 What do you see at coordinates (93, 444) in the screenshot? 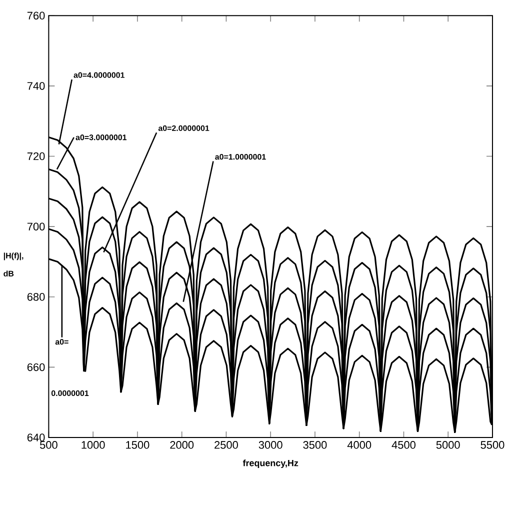
I see `x-tick-label: 1000` at bounding box center [93, 444].